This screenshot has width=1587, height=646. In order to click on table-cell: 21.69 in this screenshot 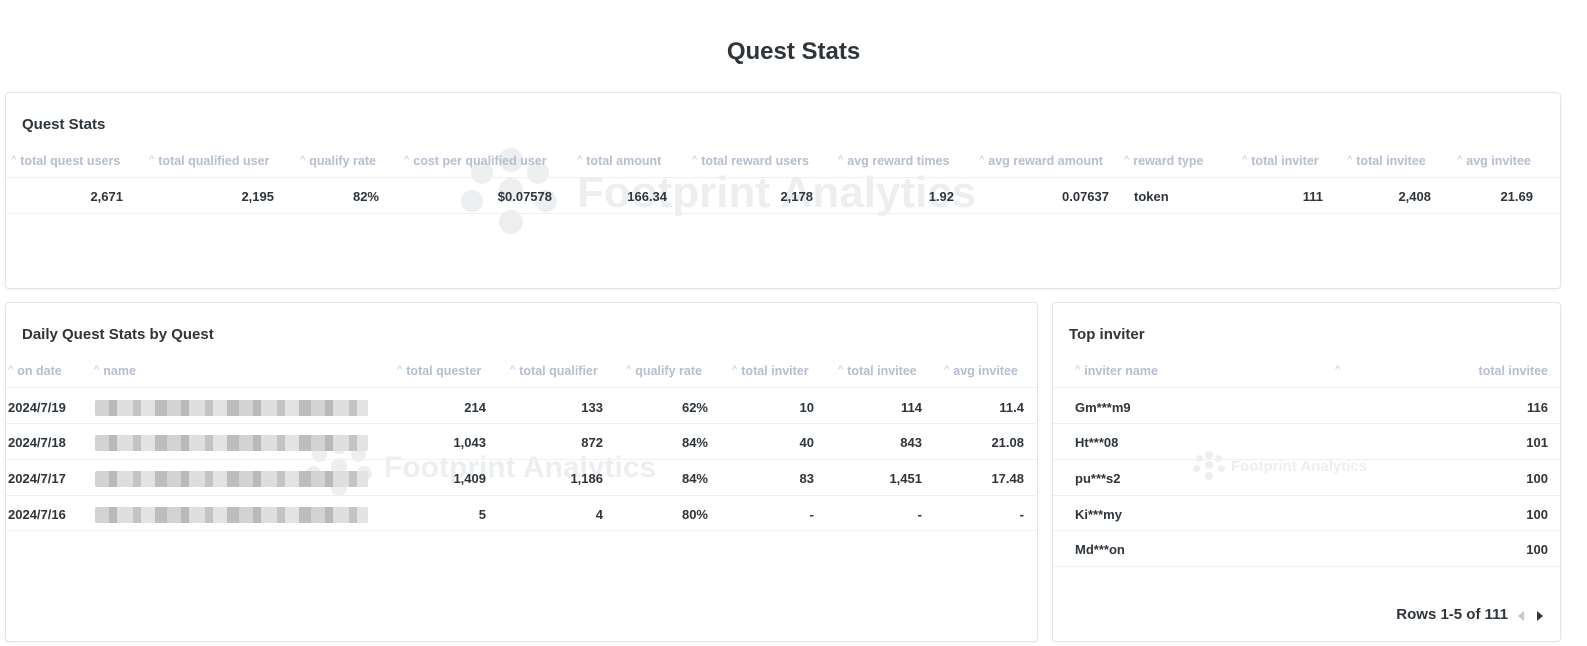, I will do `click(1516, 196)`.